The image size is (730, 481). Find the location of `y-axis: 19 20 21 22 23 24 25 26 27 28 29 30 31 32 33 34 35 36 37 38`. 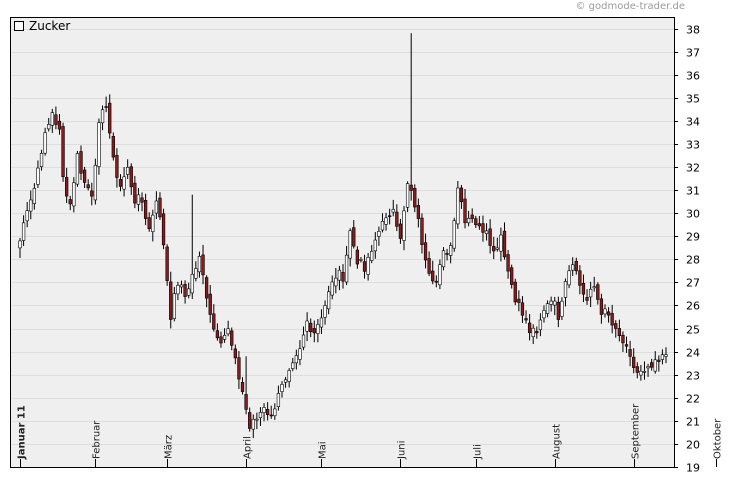

y-axis: 19 20 21 22 23 24 25 26 27 28 29 30 31 32 33 34 35 36 37 38 is located at coordinates (687, 249).